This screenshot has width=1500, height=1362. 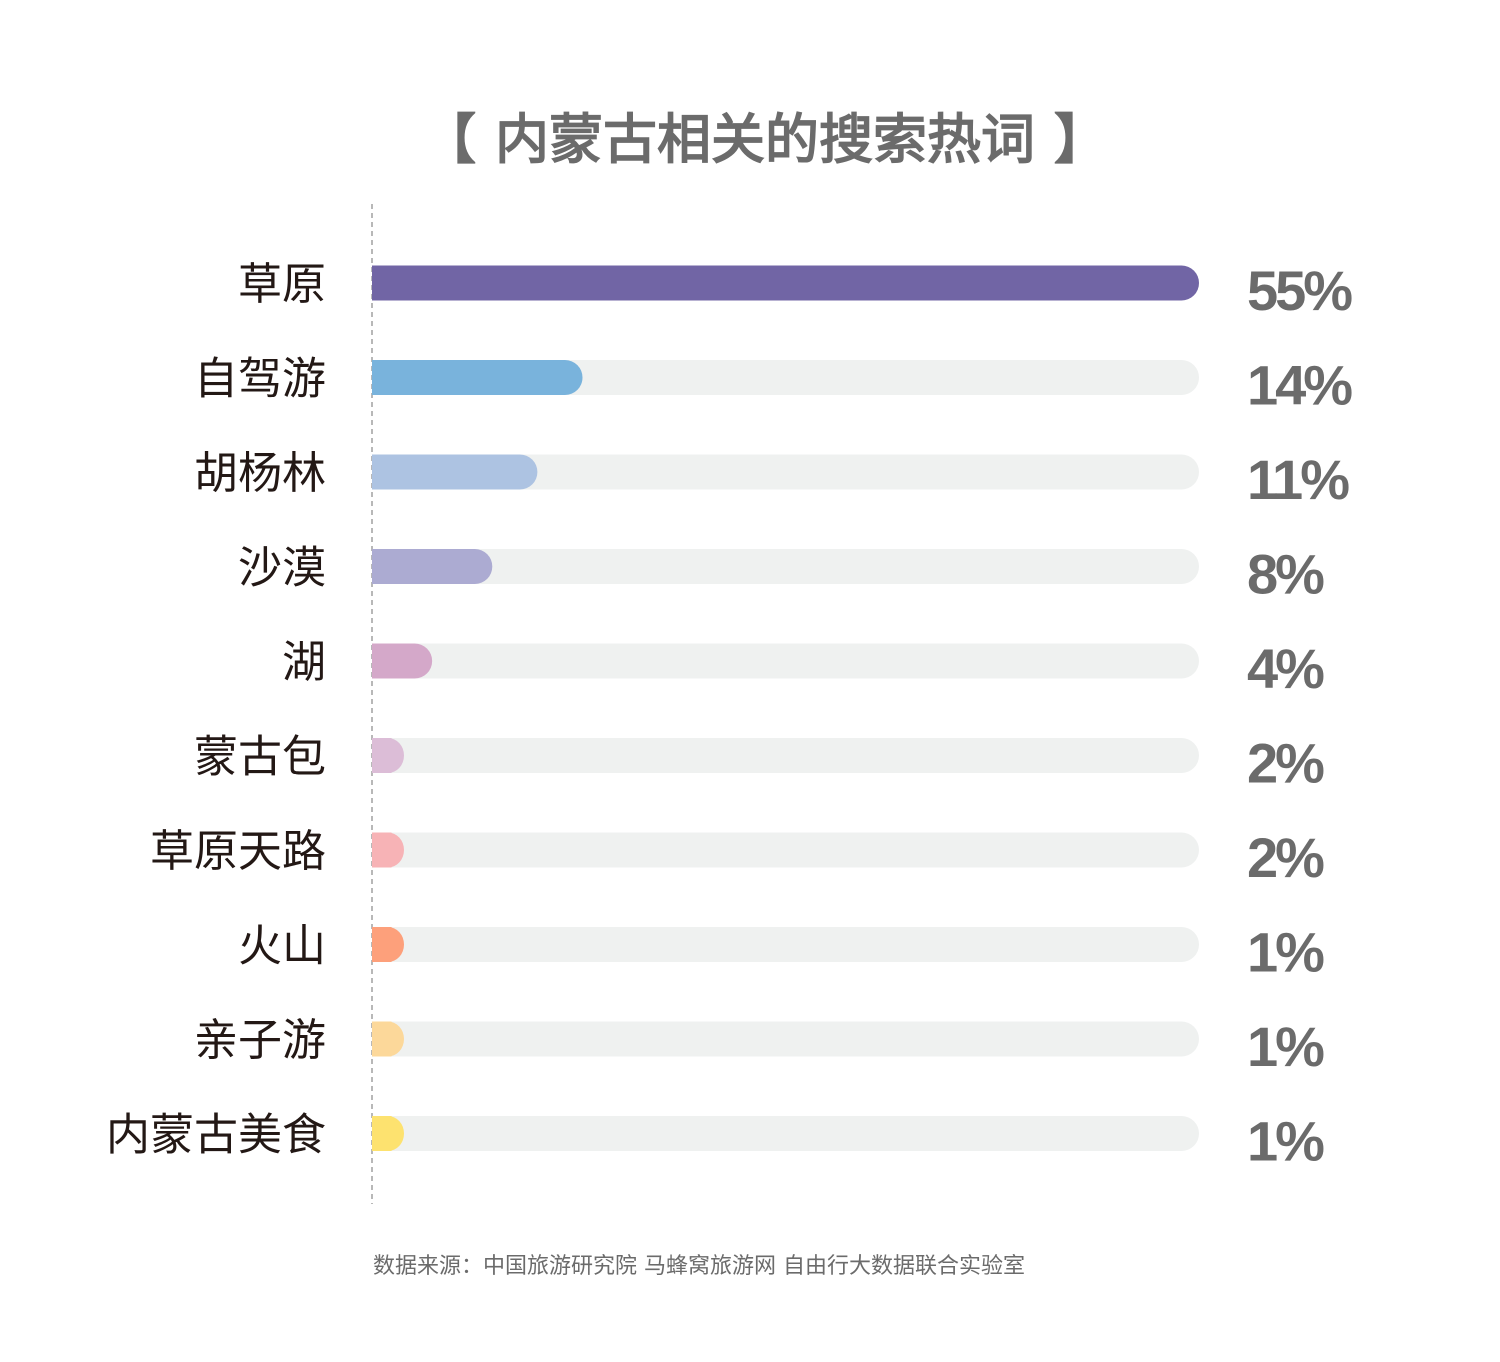 What do you see at coordinates (1285, 574) in the screenshot?
I see `value-label: 8%` at bounding box center [1285, 574].